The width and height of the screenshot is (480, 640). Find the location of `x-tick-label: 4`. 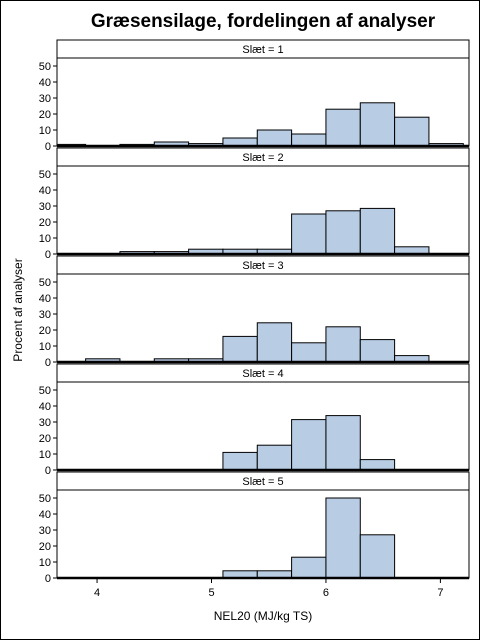

x-tick-label: 4 is located at coordinates (97, 593).